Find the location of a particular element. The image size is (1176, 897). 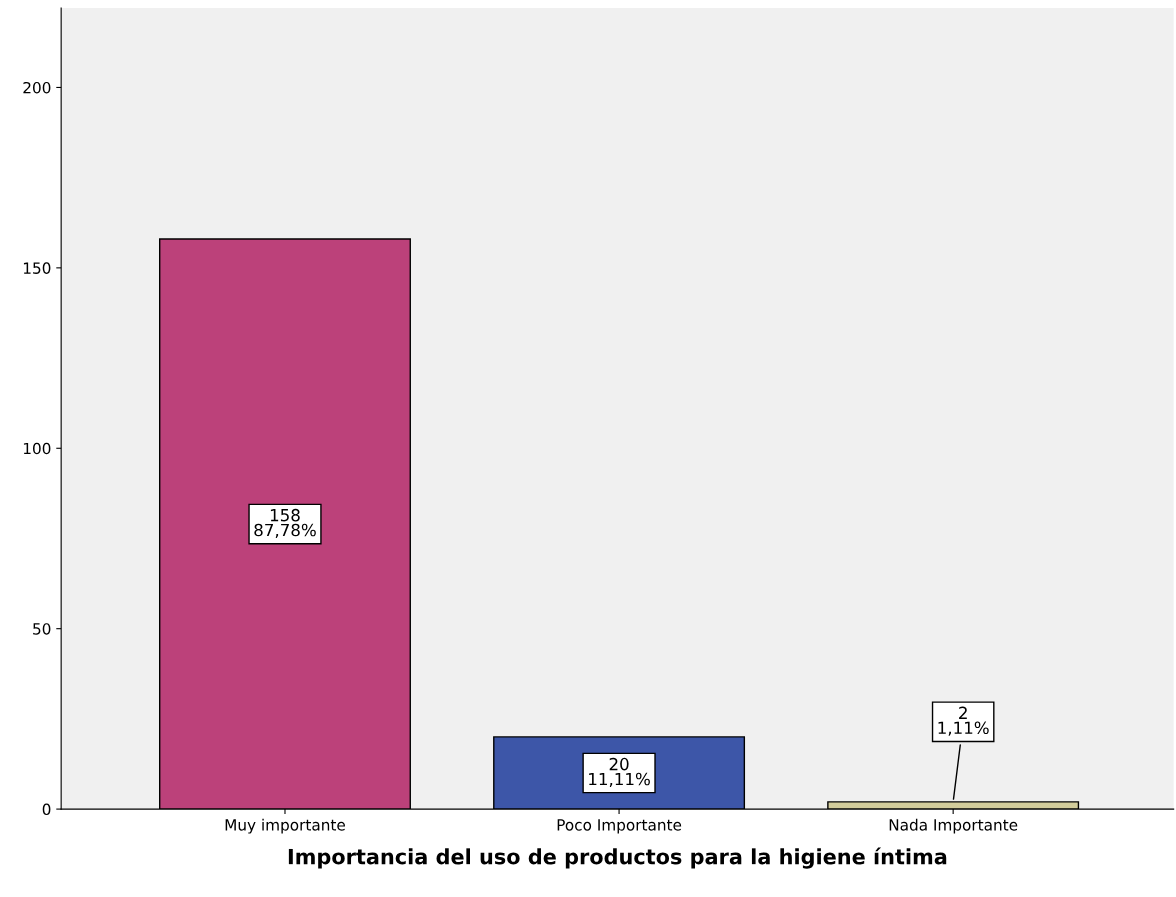

x-tick-label: Poco Importante is located at coordinates (619, 826).